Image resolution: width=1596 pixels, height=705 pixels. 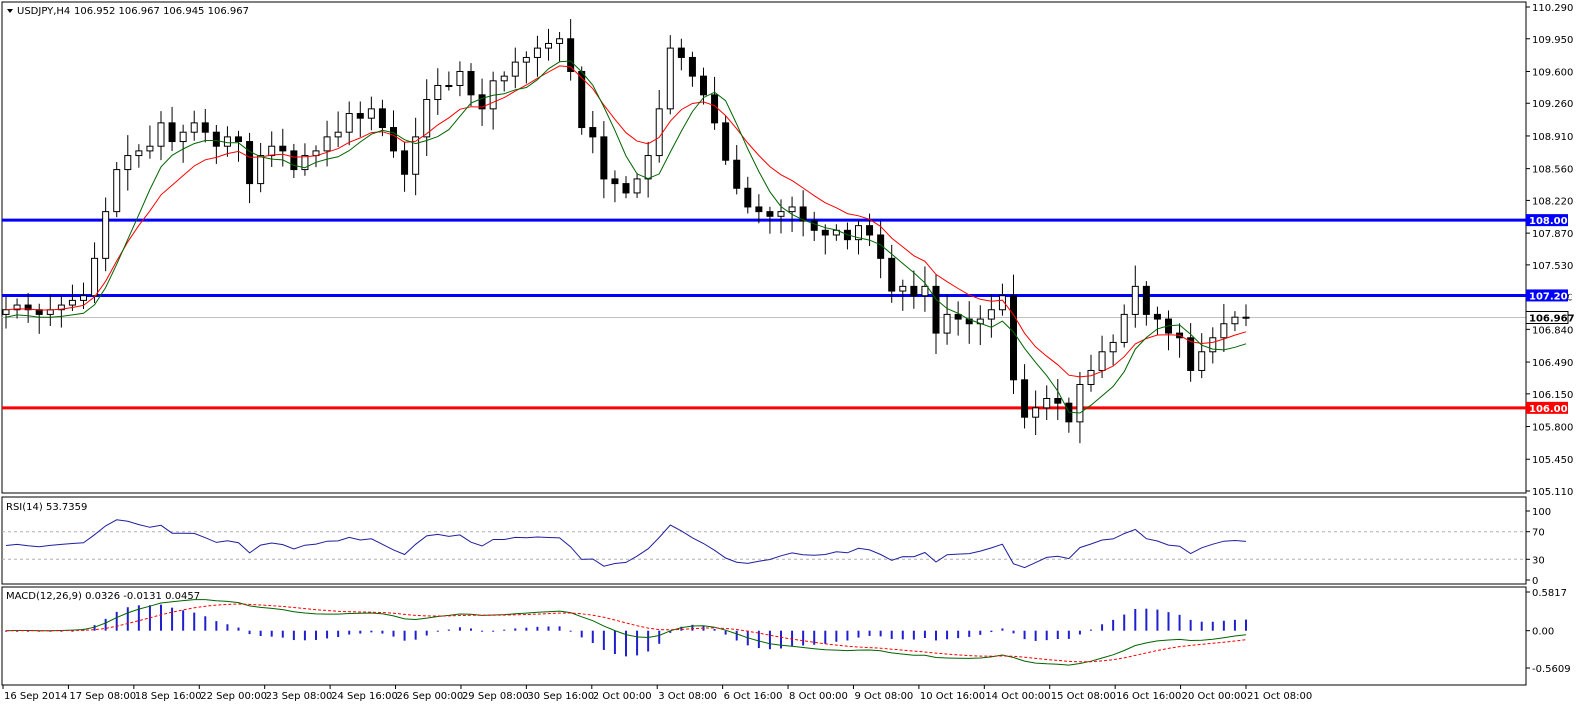 What do you see at coordinates (764, 636) in the screenshot?
I see `macd-pane` at bounding box center [764, 636].